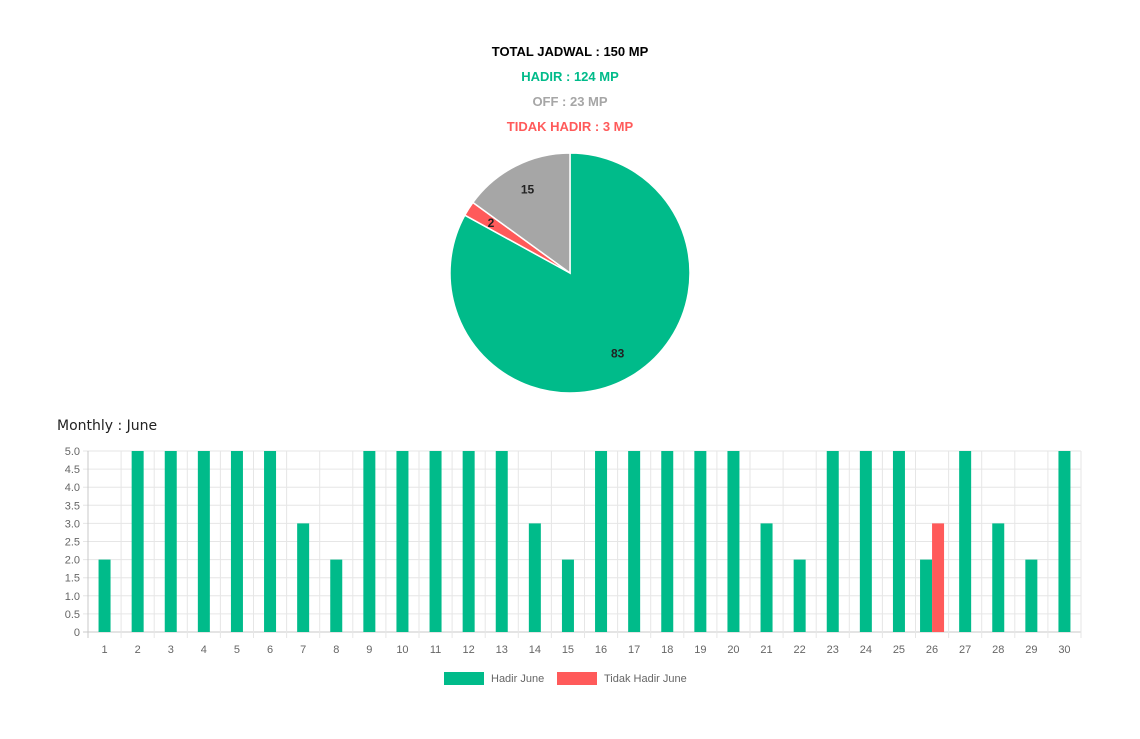  What do you see at coordinates (766, 650) in the screenshot?
I see `x-tick-label: 21` at bounding box center [766, 650].